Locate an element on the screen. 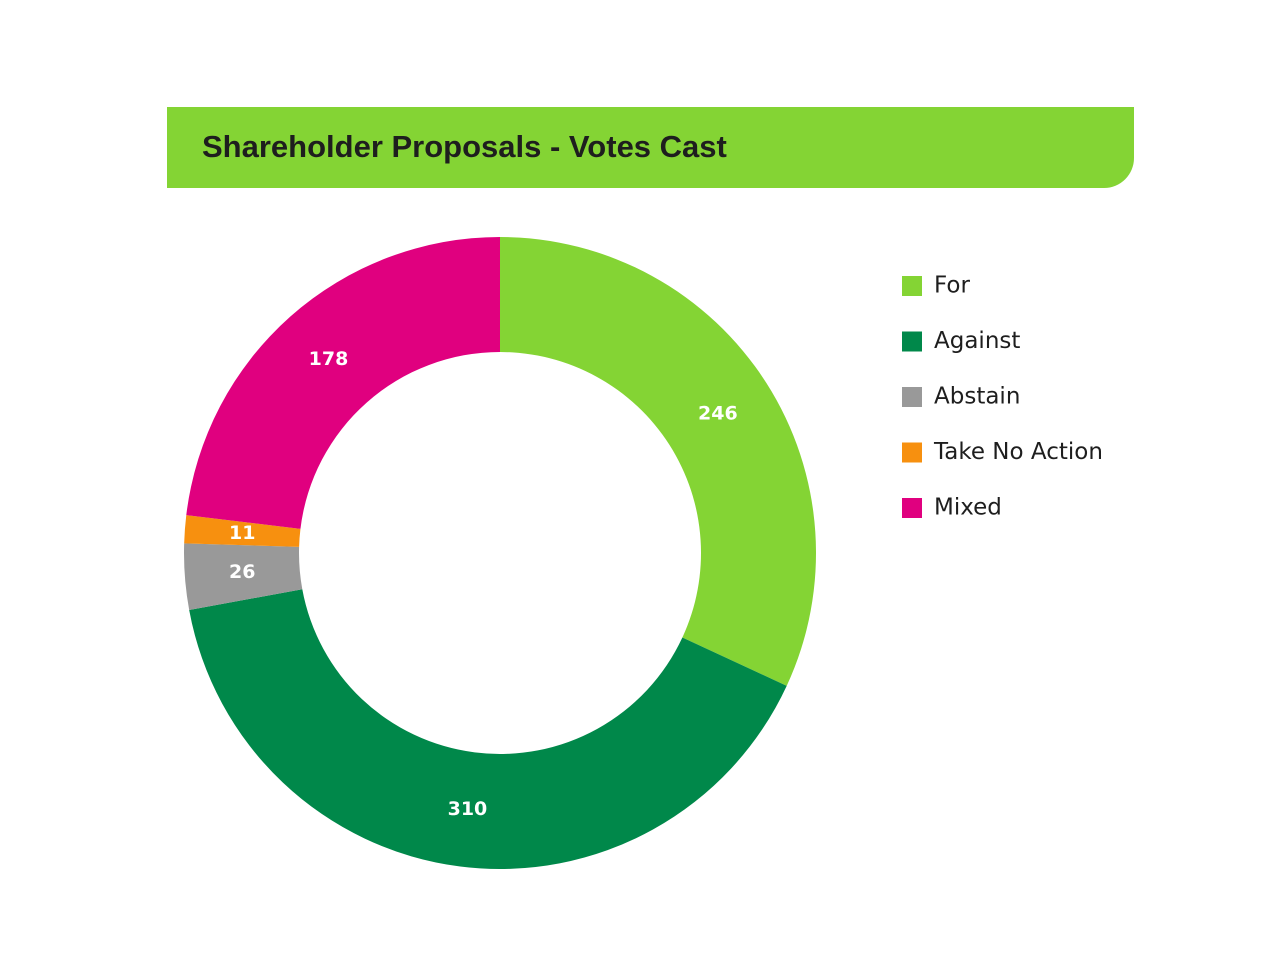 The height and width of the screenshot is (959, 1280). title-bar is located at coordinates (650, 147).